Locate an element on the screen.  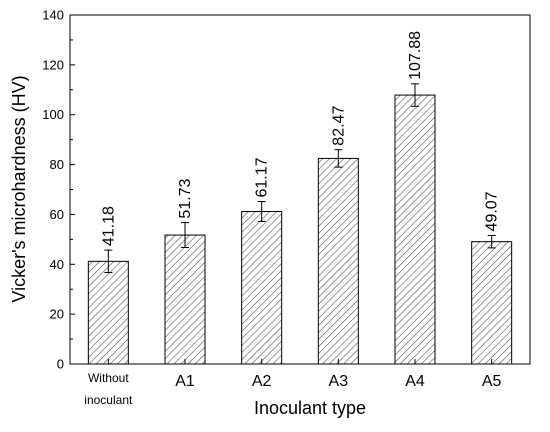
data-label: 41.18 is located at coordinates (108, 226).